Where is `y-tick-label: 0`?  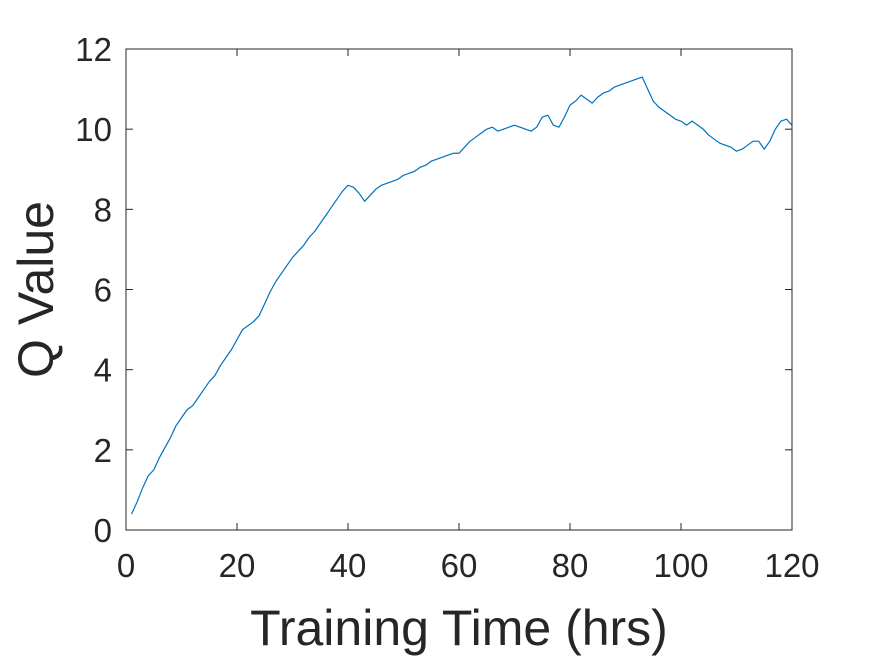
y-tick-label: 0 is located at coordinates (103, 530).